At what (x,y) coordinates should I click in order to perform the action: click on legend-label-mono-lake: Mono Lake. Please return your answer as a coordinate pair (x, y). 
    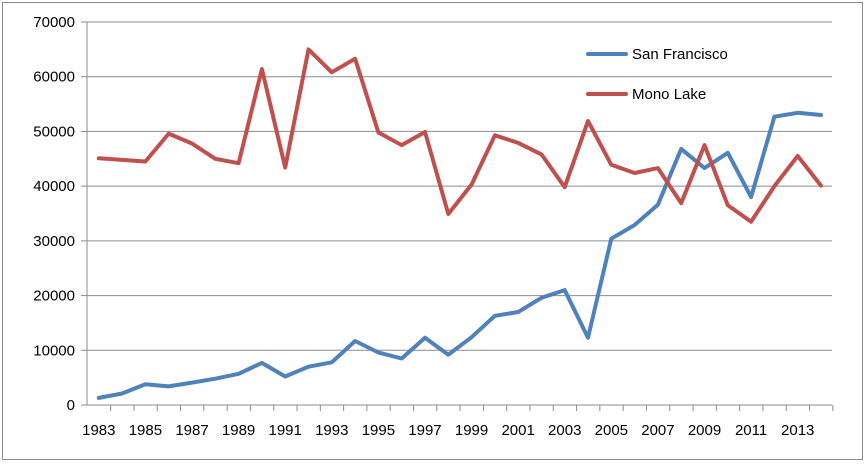
    Looking at the image, I should click on (669, 94).